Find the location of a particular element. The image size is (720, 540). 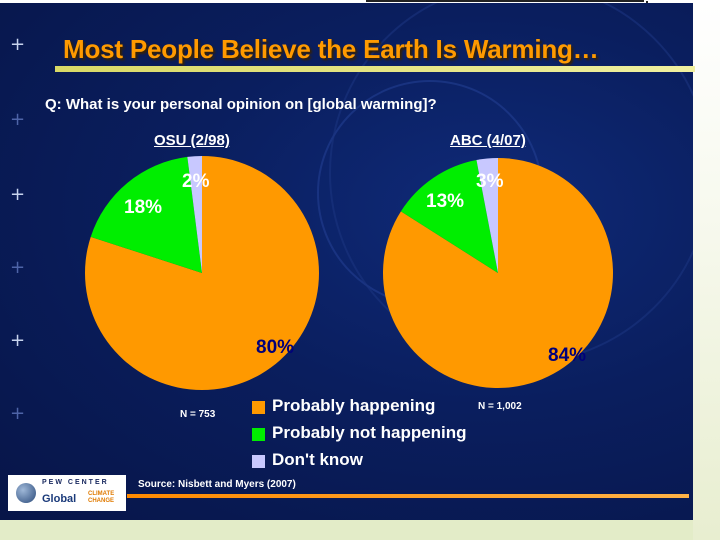

pie-slice-label: 84% is located at coordinates (567, 355).